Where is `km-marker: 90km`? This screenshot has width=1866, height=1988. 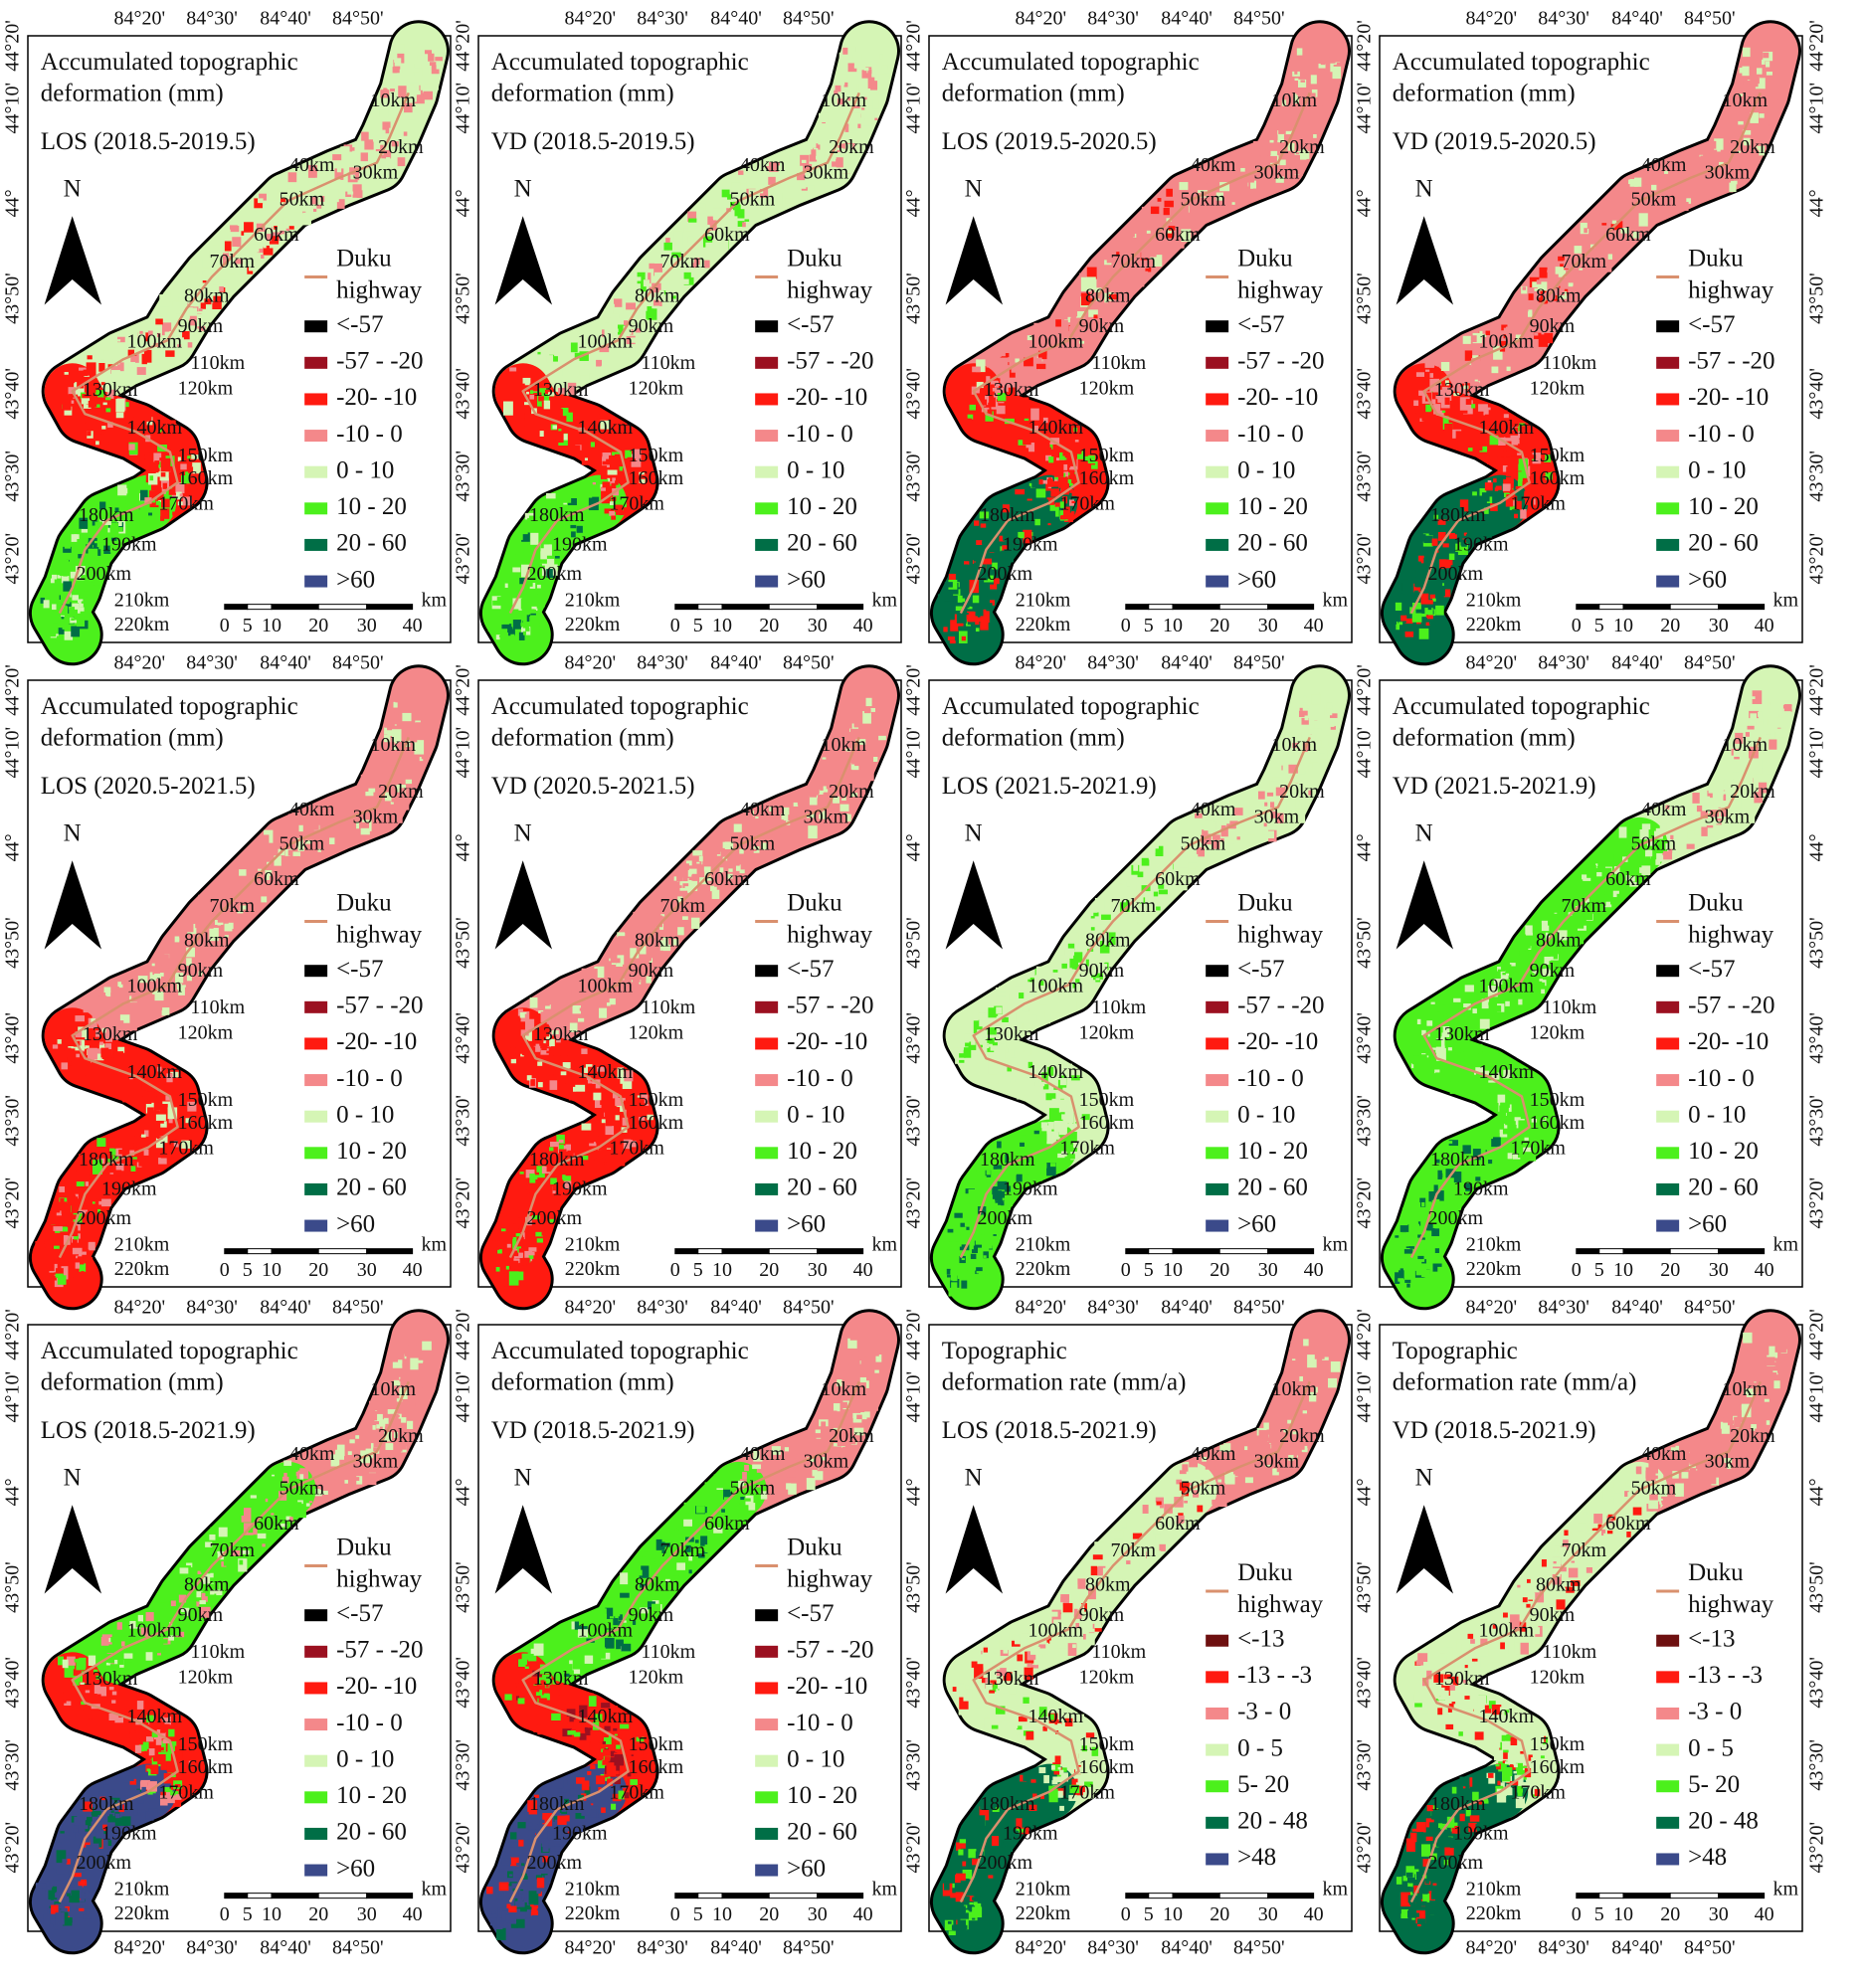
km-marker: 90km is located at coordinates (1102, 326).